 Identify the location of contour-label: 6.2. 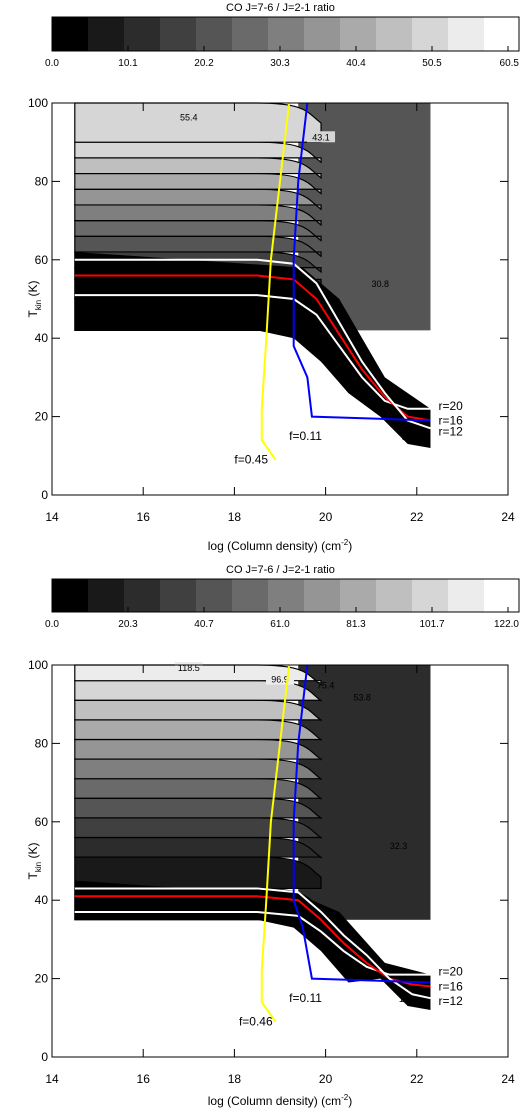
(407, 437).